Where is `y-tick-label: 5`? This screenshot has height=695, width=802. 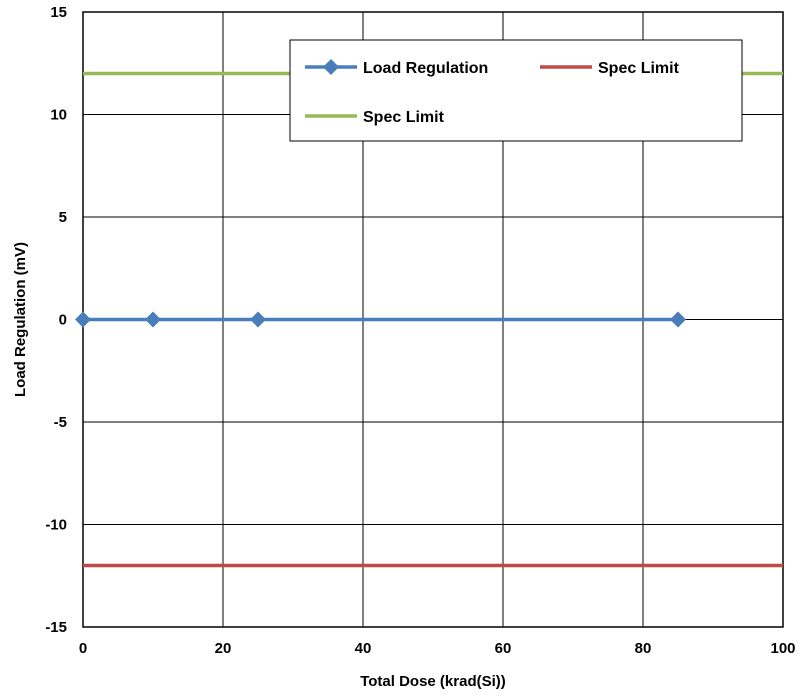 y-tick-label: 5 is located at coordinates (63, 217).